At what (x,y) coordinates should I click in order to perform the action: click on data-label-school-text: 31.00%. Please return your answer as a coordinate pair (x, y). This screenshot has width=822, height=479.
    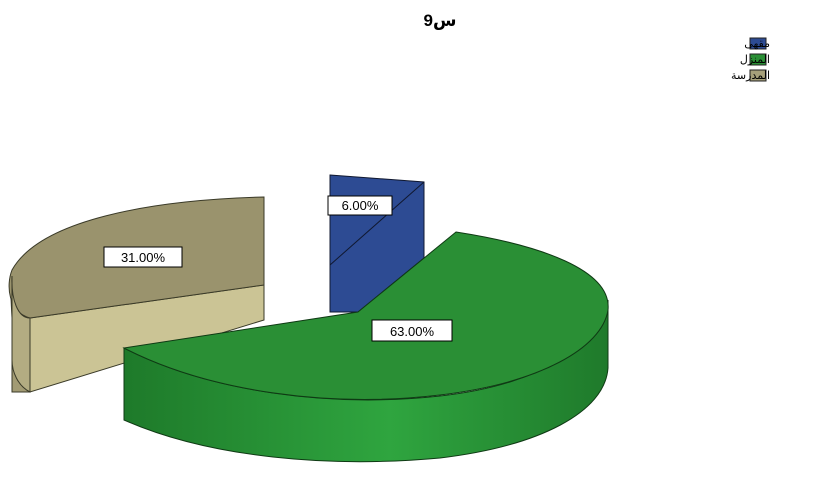
    Looking at the image, I should click on (143, 257).